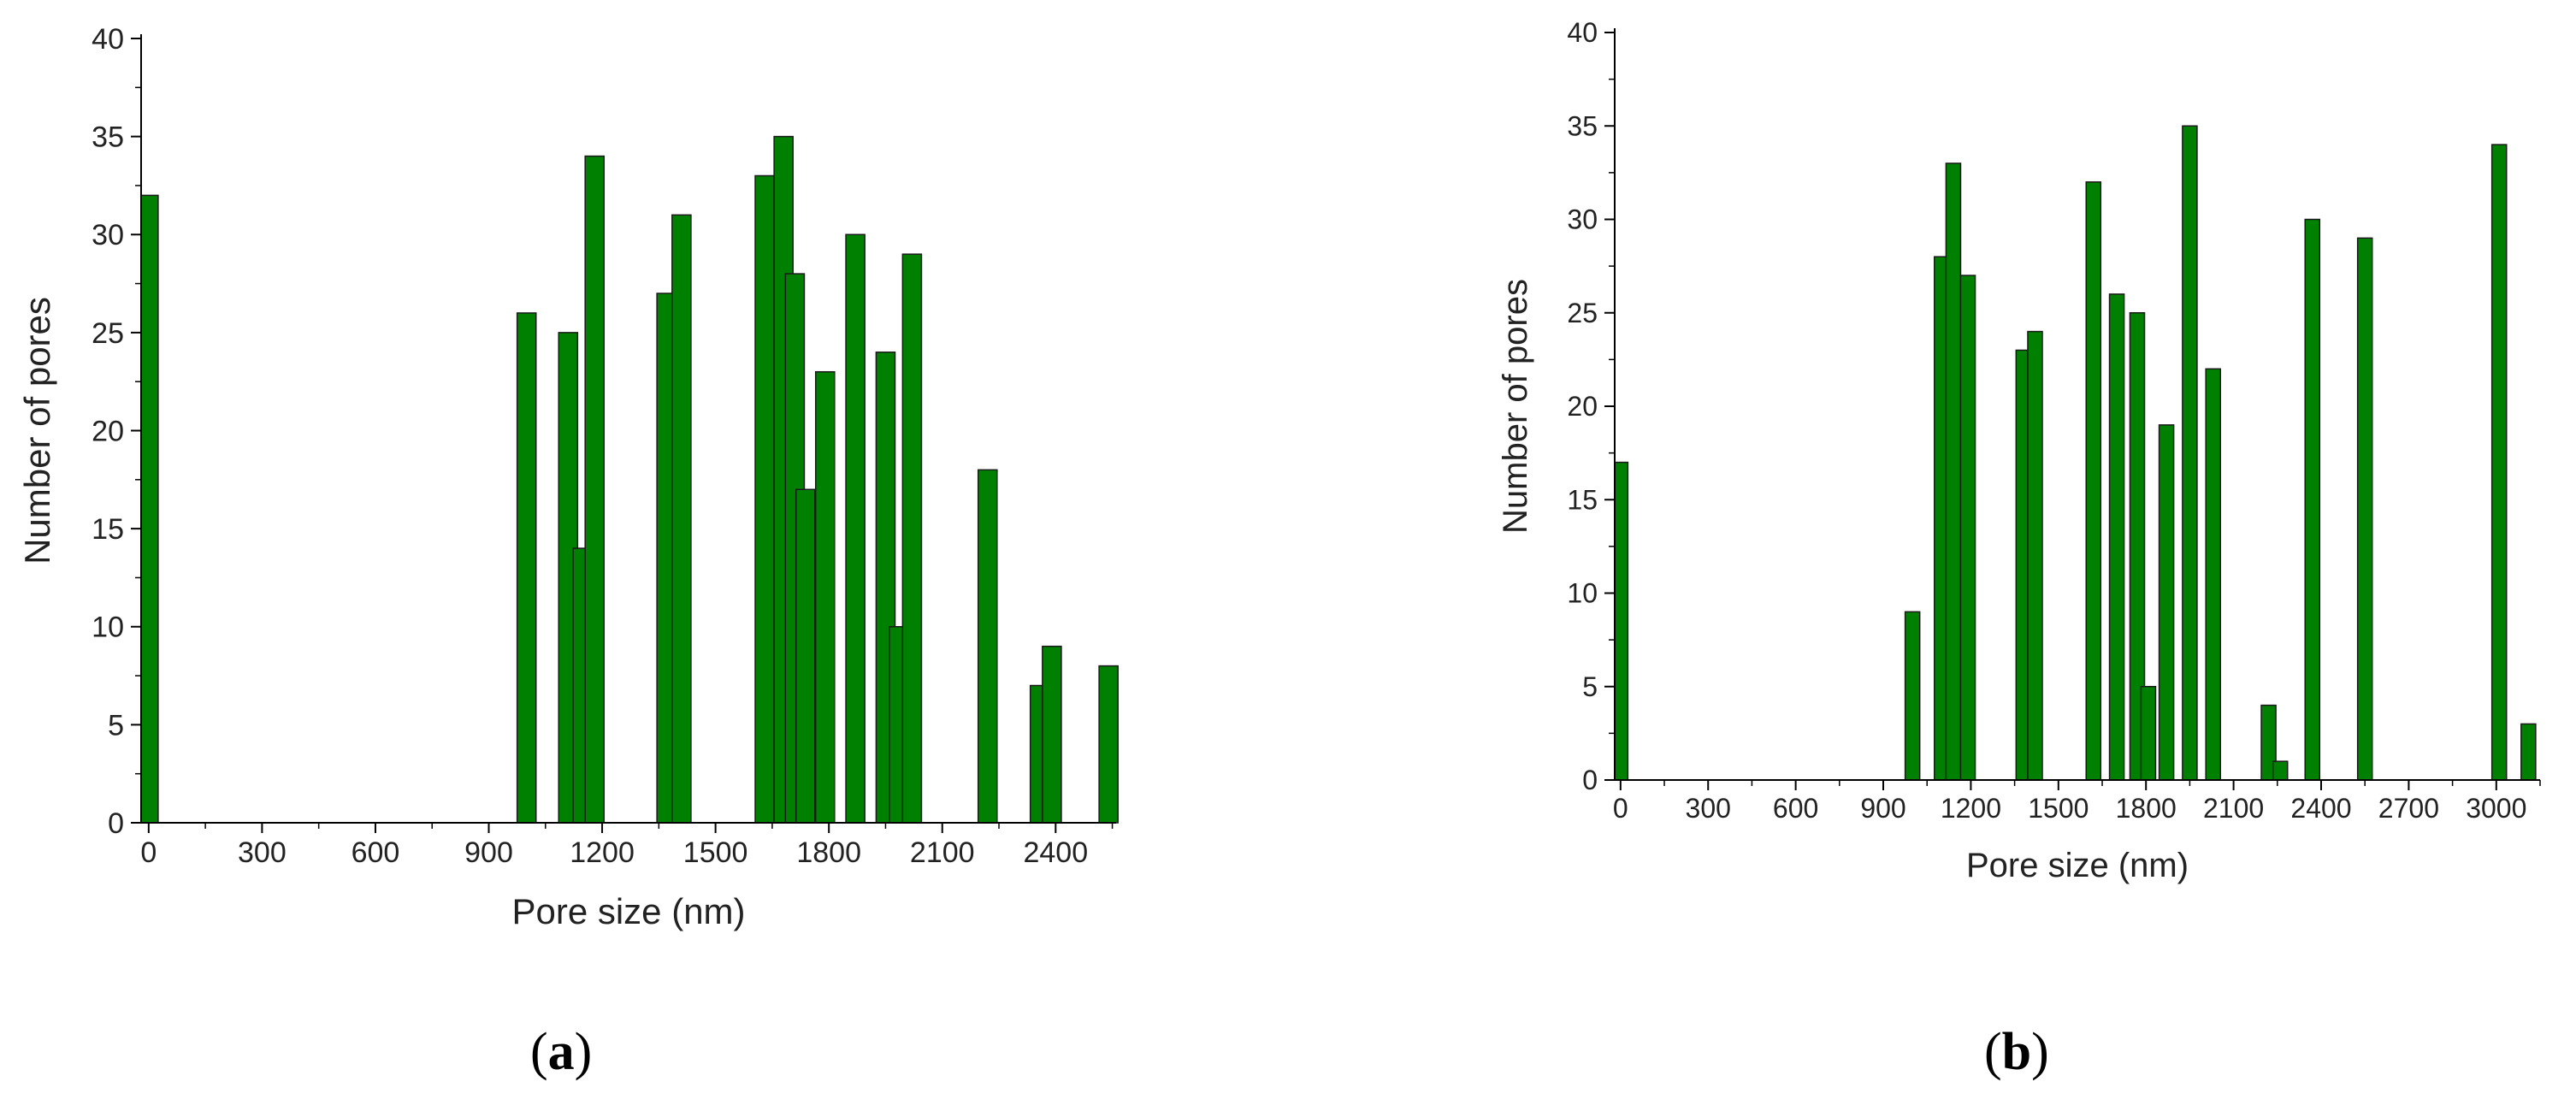  What do you see at coordinates (583, 1052) in the screenshot?
I see `panel-label-a-close: )` at bounding box center [583, 1052].